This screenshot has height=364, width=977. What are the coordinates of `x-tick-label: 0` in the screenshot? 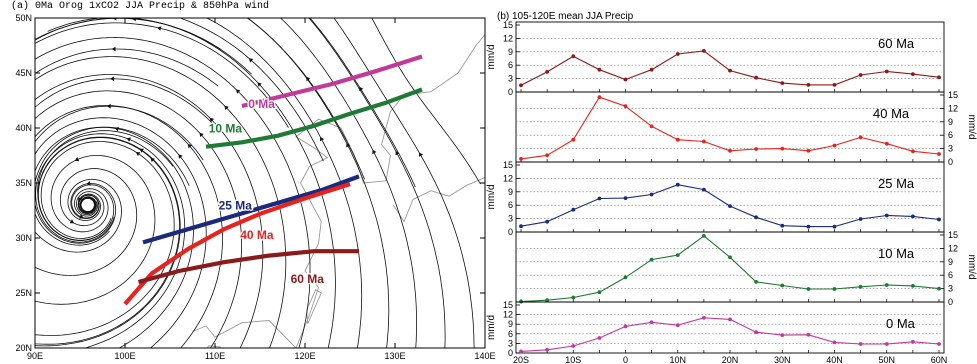 It's located at (625, 359).